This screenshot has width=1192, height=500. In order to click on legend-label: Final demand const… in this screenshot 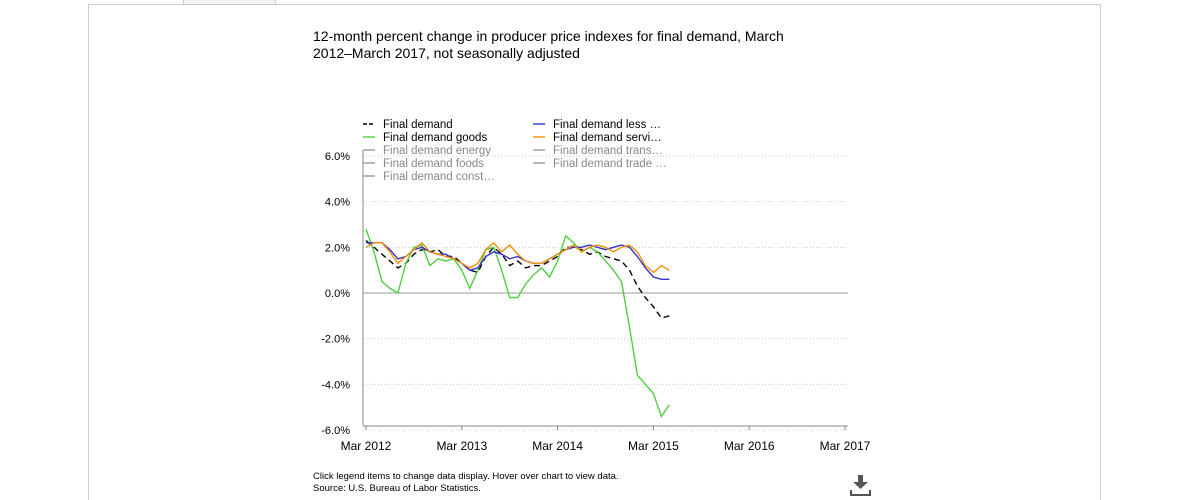, I will do `click(439, 177)`.